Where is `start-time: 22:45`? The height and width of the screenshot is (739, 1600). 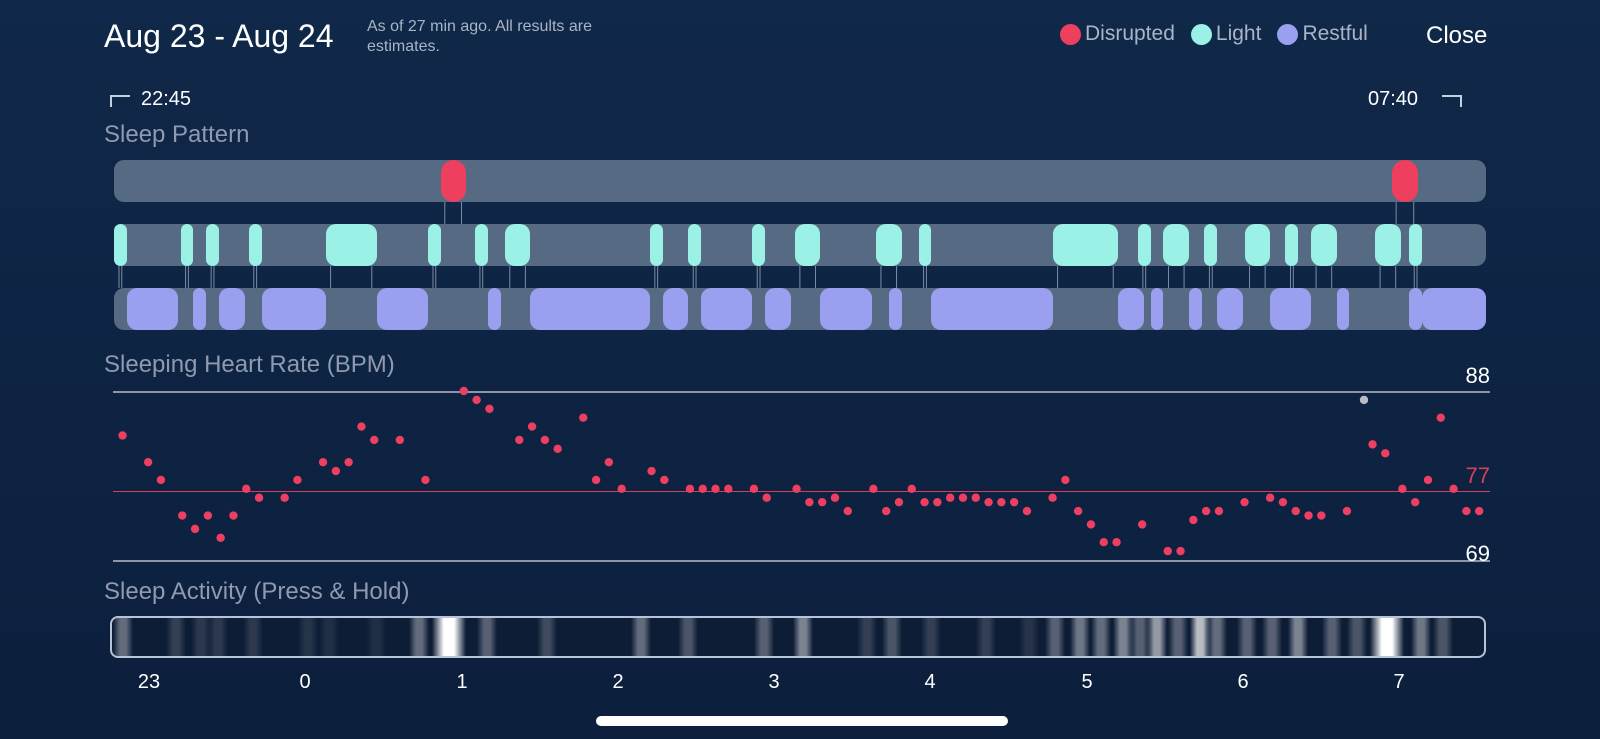 start-time: 22:45 is located at coordinates (166, 99).